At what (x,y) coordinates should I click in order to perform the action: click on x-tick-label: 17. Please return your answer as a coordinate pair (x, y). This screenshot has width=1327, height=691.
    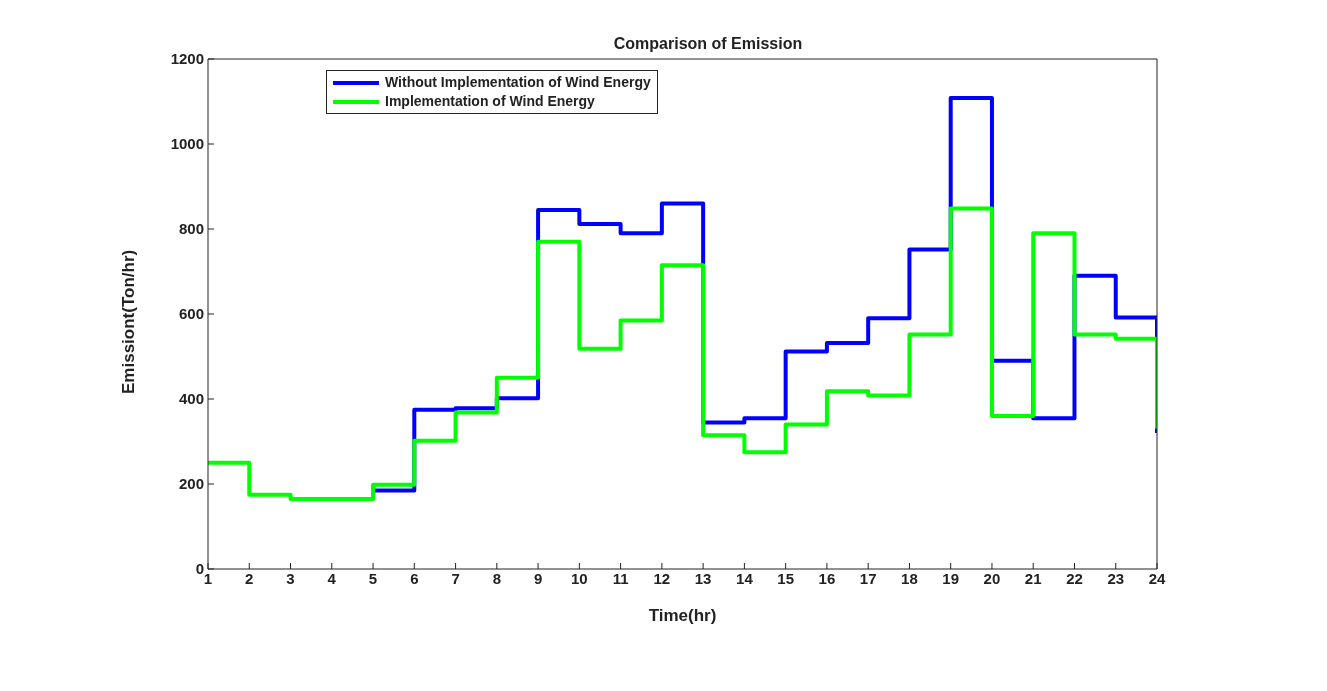
    Looking at the image, I should click on (868, 578).